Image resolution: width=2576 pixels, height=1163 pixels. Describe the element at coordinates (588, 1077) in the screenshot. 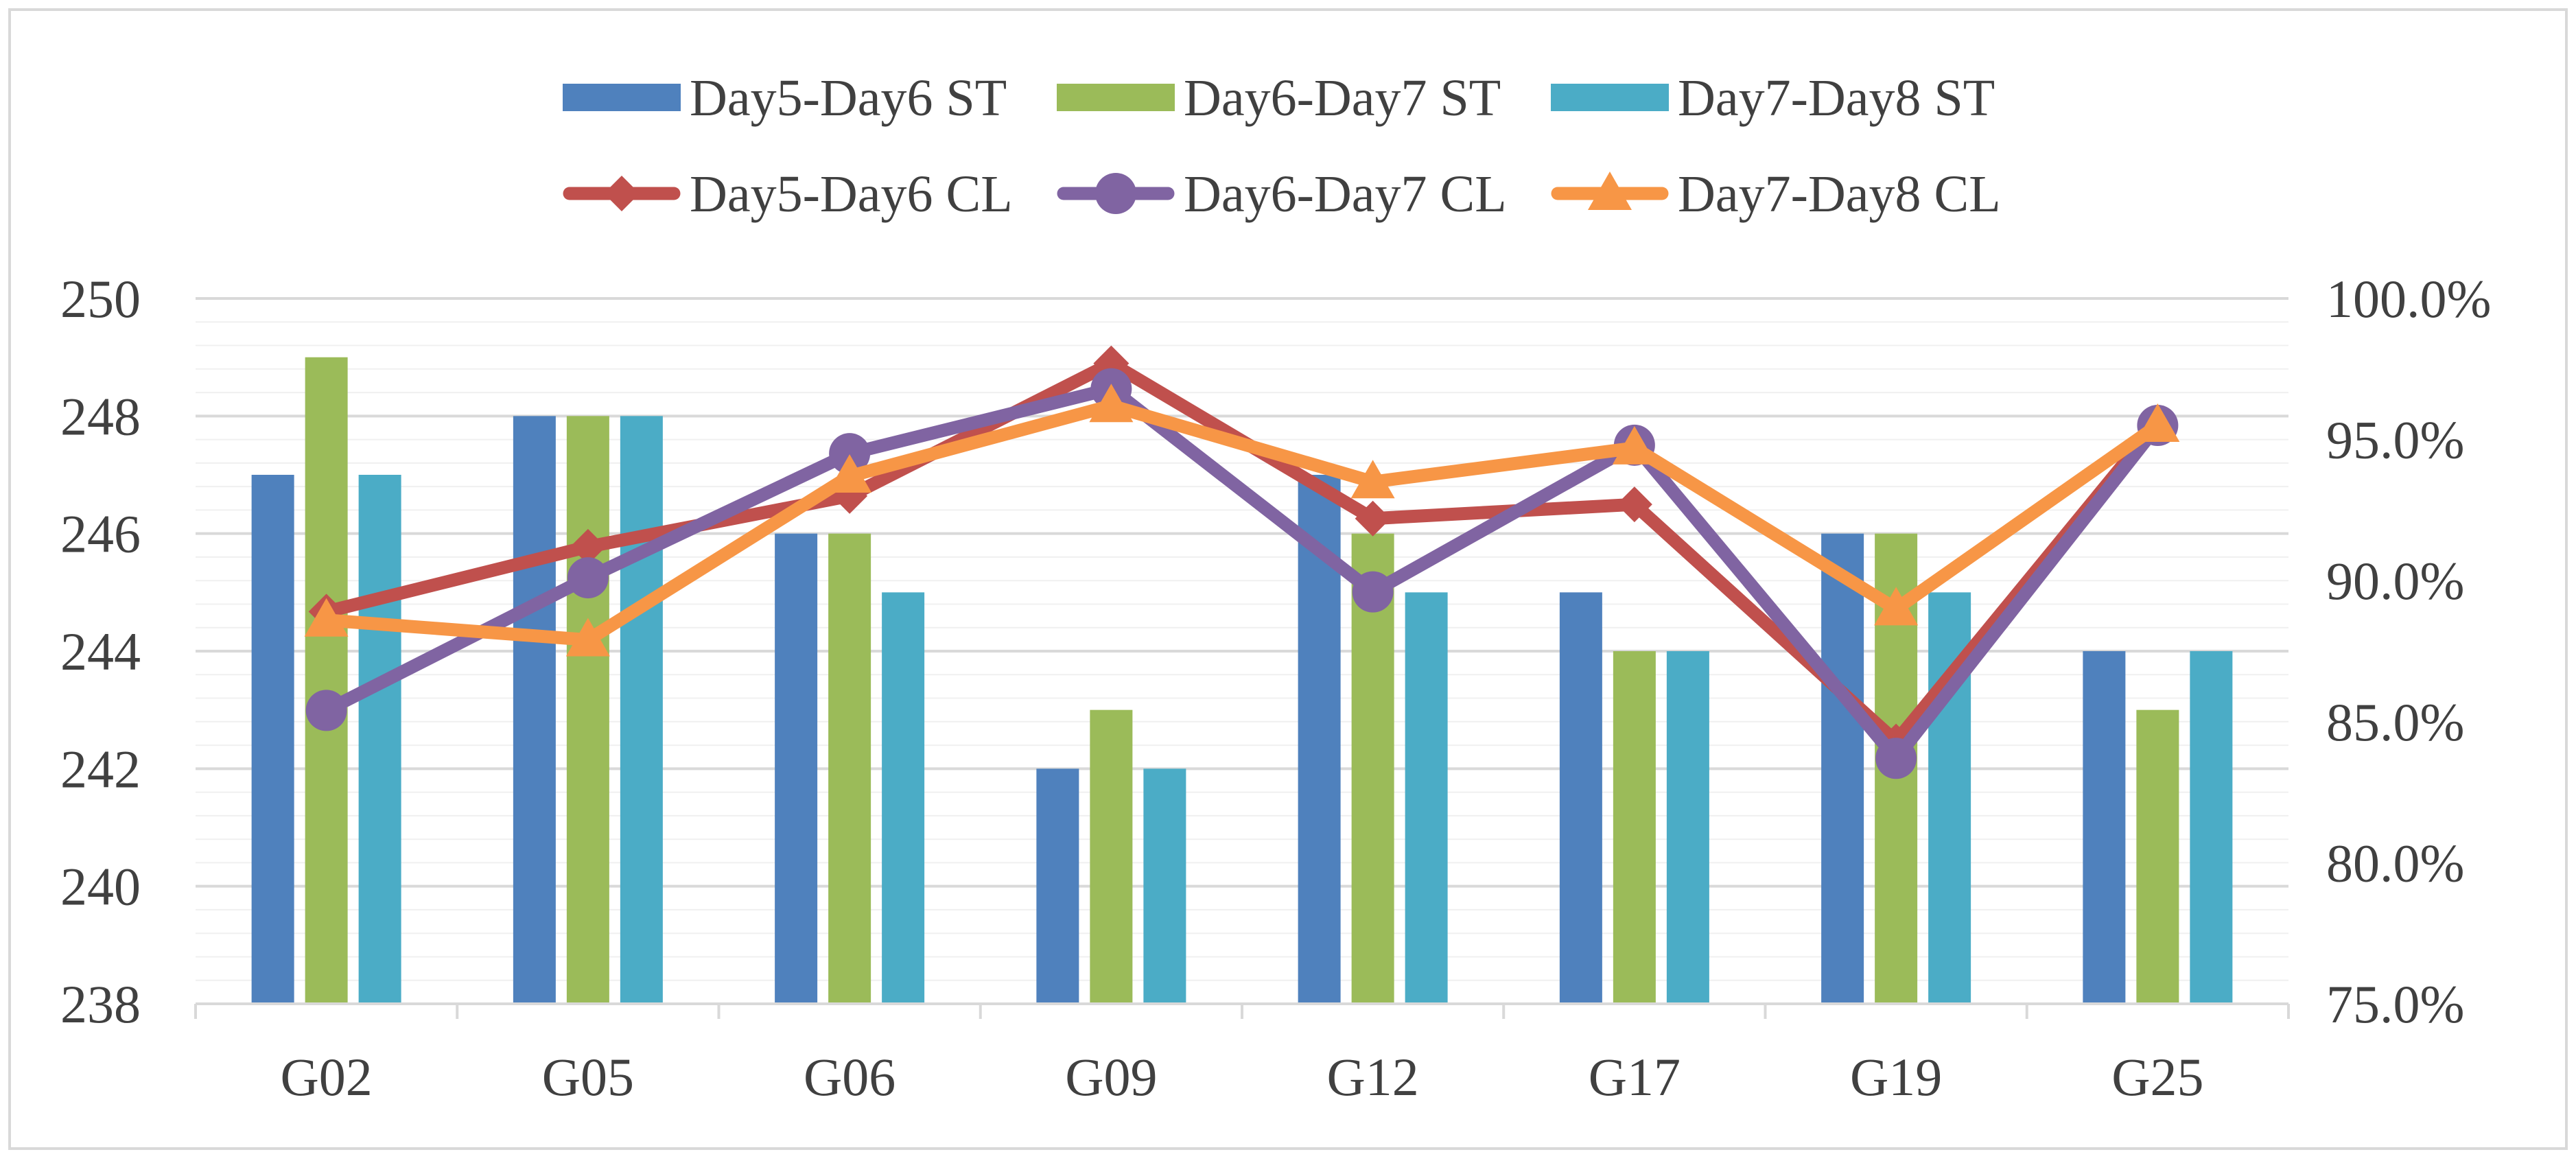

I see `x-axis-category-label: G05` at that location.